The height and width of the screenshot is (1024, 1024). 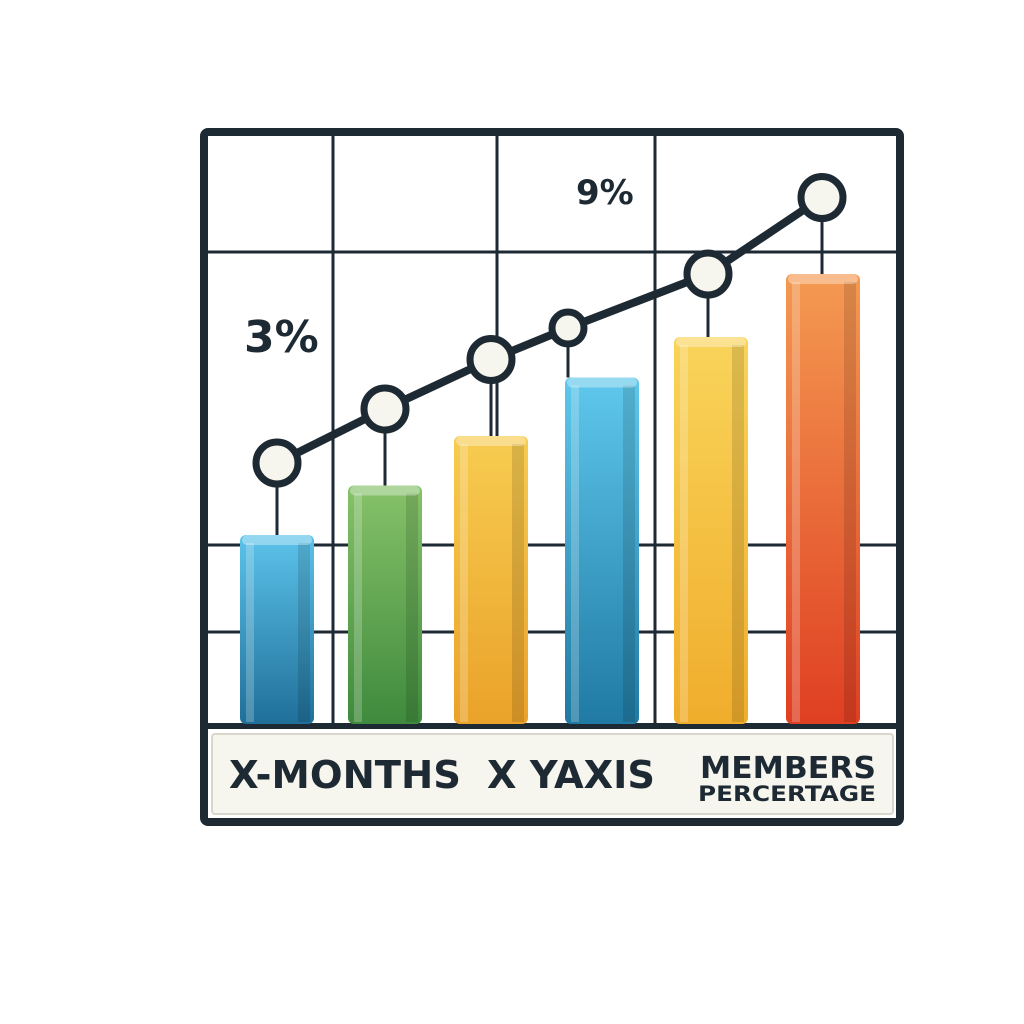 I want to click on data-label-1: 9%, so click(x=605, y=193).